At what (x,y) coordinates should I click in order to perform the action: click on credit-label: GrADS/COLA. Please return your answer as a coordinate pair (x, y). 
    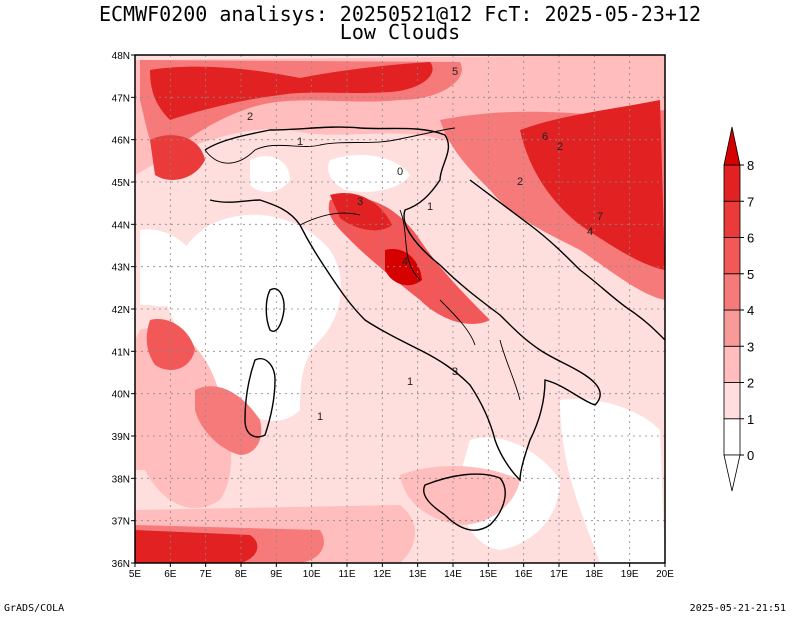
    Looking at the image, I should click on (34, 608).